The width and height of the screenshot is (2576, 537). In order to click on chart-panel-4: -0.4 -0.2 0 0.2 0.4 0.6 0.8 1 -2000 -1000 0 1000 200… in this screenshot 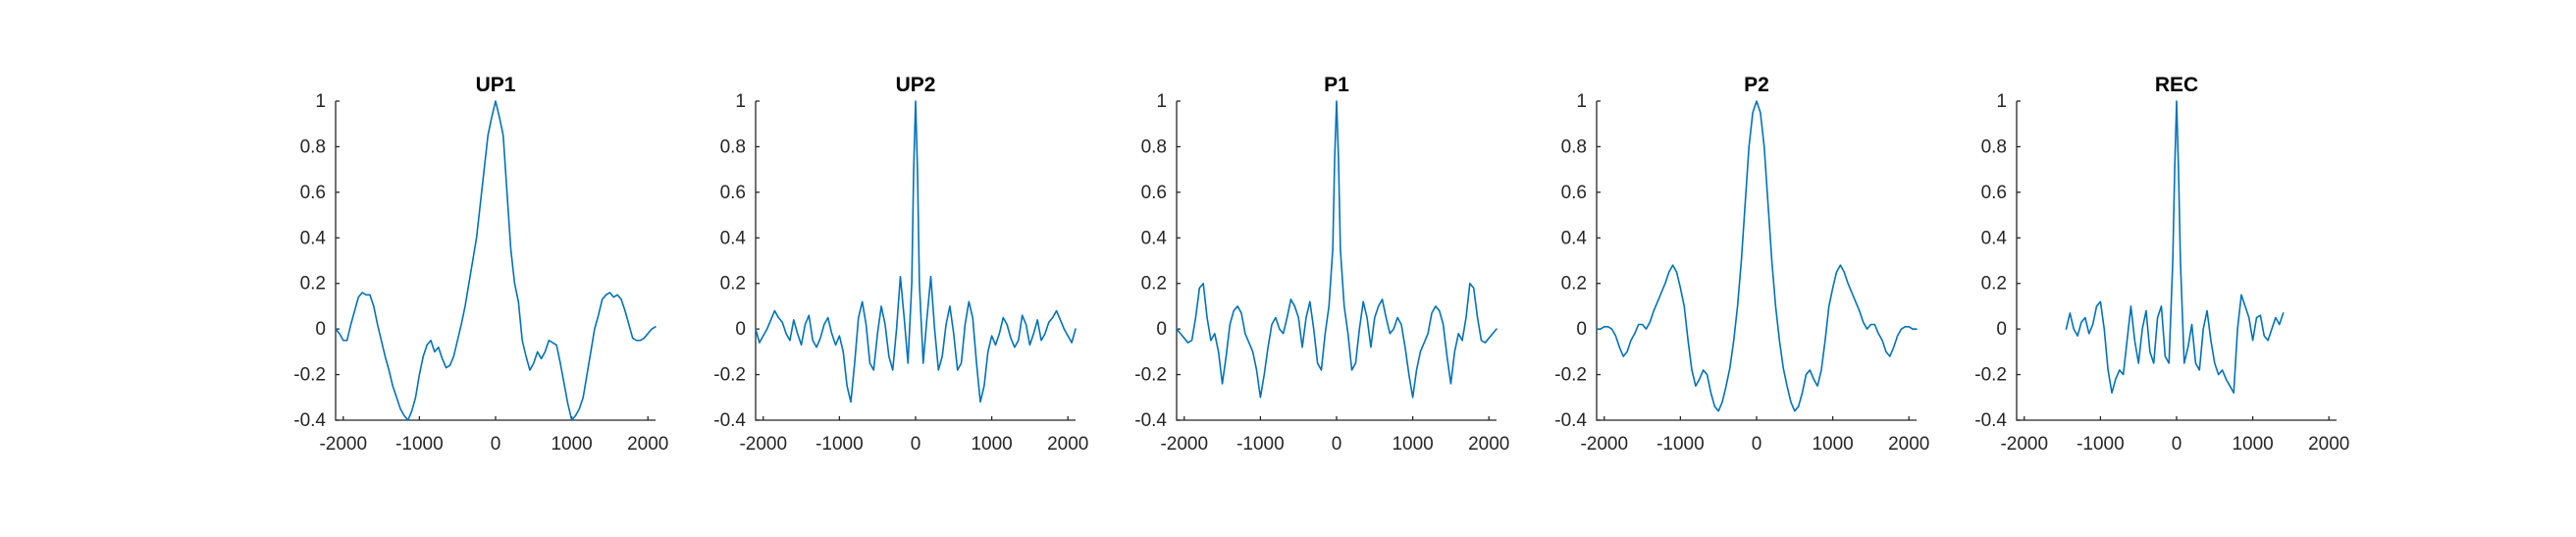, I will do `click(1741, 265)`.